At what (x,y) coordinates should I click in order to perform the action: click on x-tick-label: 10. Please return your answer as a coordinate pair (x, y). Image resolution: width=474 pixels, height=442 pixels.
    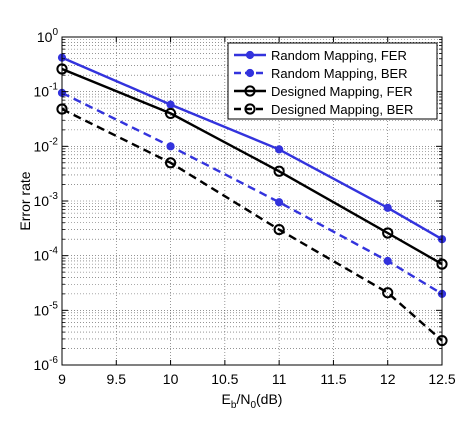
    Looking at the image, I should click on (171, 379).